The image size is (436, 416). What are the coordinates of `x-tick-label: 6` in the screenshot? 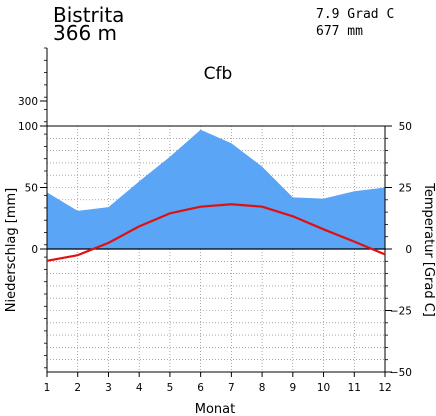 It's located at (200, 388).